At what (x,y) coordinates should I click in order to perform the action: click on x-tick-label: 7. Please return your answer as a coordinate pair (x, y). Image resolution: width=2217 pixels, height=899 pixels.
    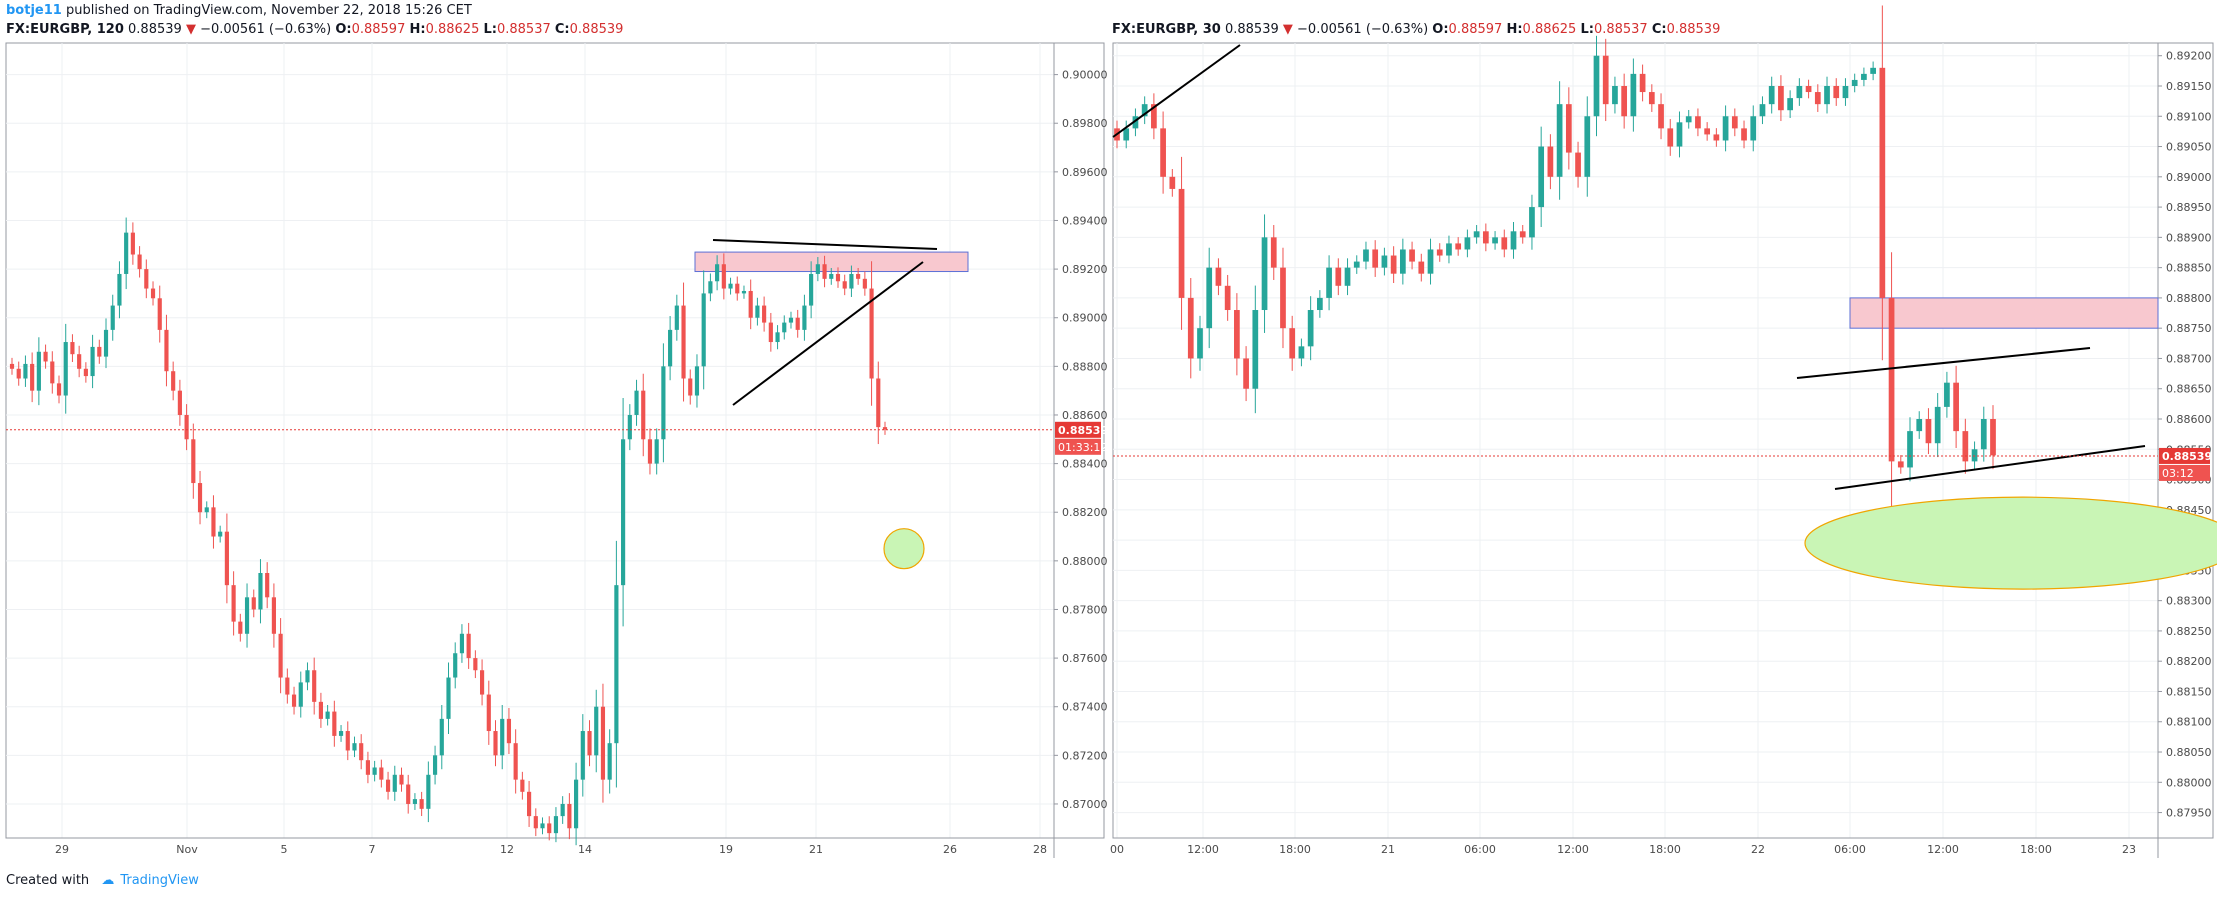
    Looking at the image, I should click on (372, 849).